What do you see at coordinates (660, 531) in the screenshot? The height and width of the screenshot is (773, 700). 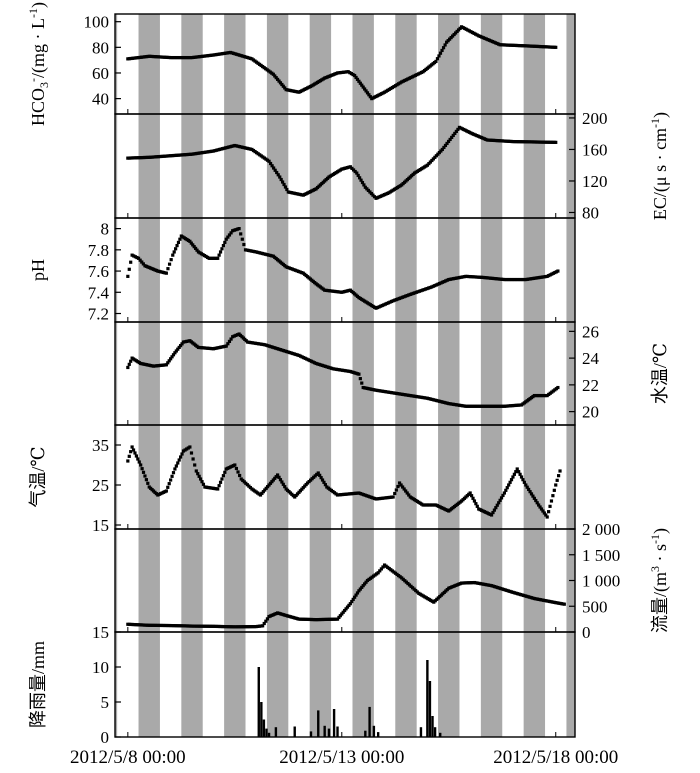 I see `y-axis-label-part: )` at bounding box center [660, 531].